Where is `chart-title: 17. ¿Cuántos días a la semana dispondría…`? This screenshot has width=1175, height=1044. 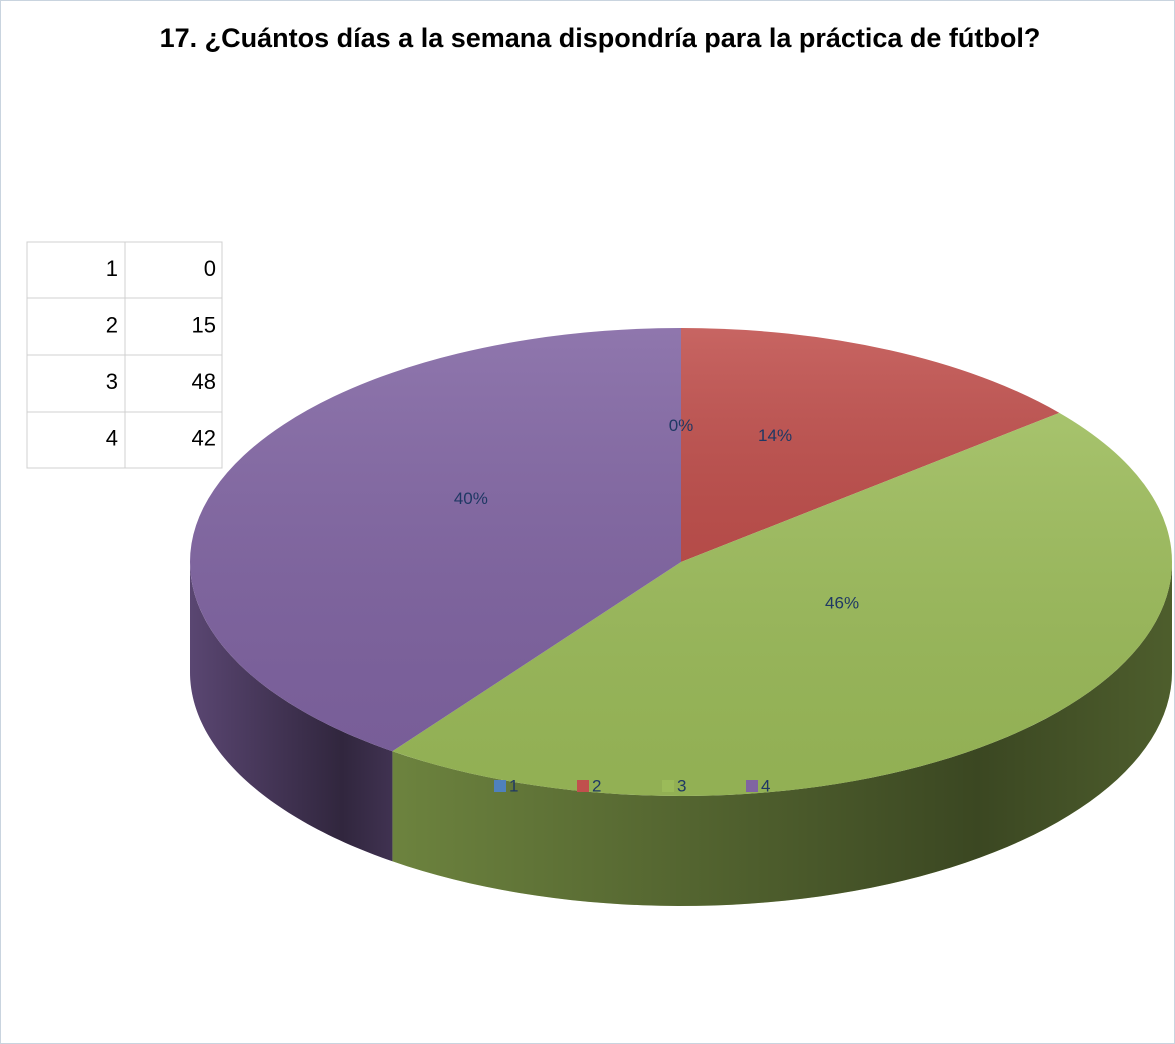
chart-title: 17. ¿Cuántos días a la semana dispondría… is located at coordinates (600, 38).